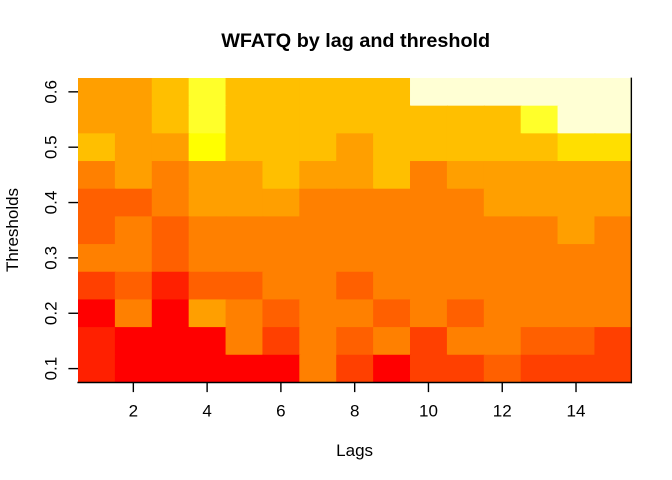 The height and width of the screenshot is (480, 672). I want to click on svg-text: WFATQ by lag and threshold, so click(355, 41).